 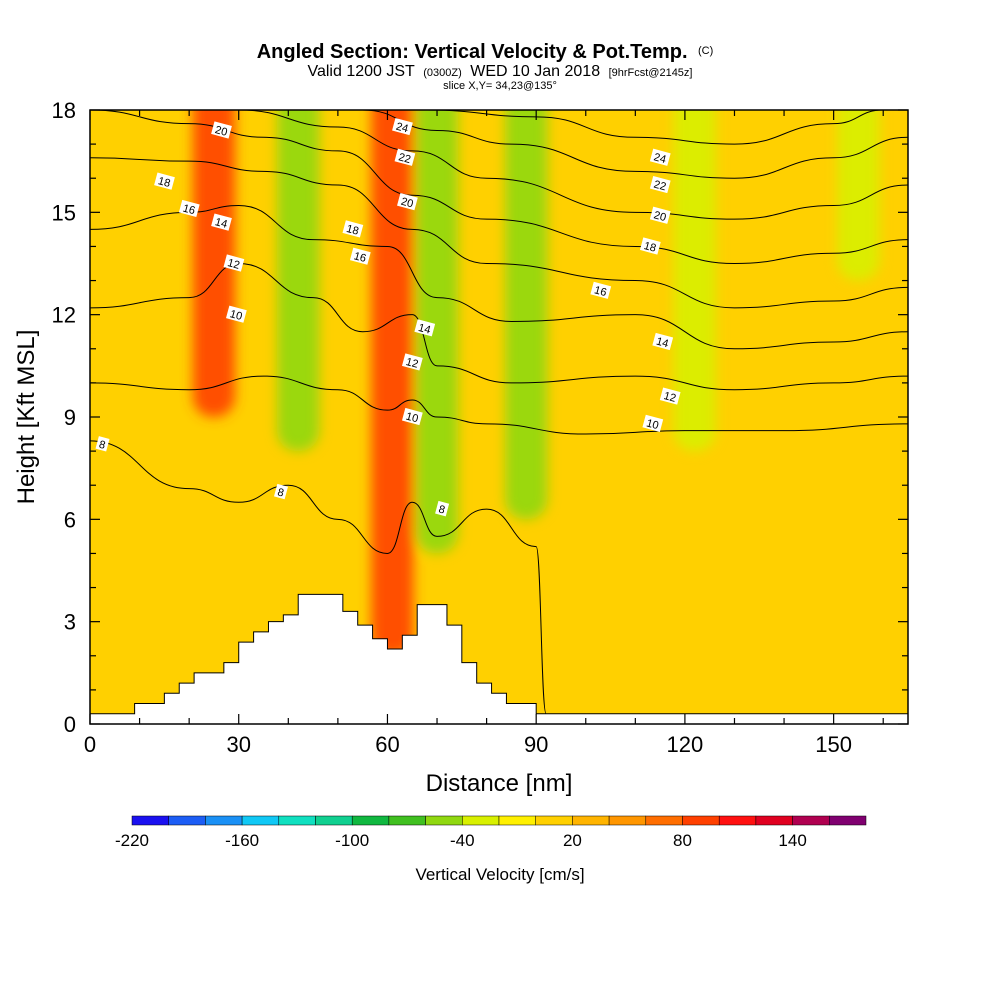 I want to click on contour-label-12: 20, so click(x=407, y=201).